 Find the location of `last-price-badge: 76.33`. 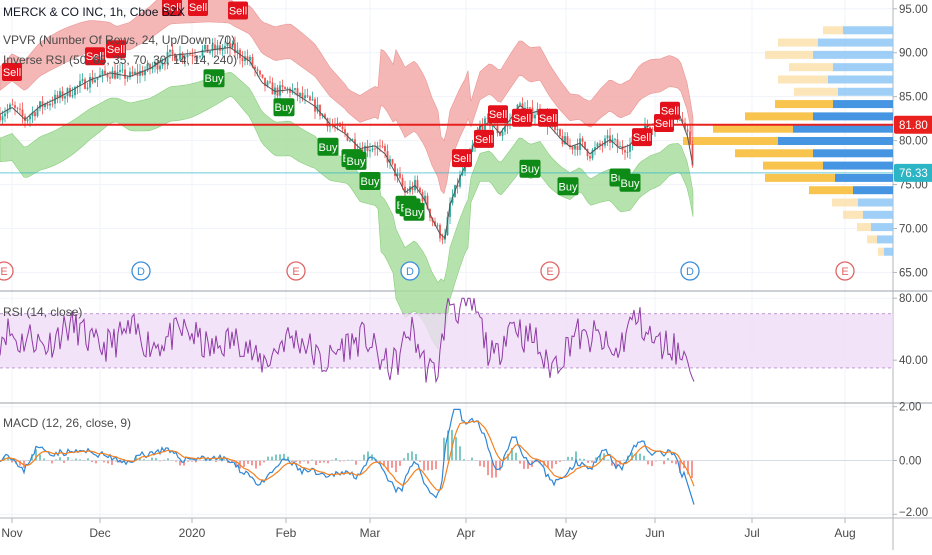

last-price-badge: 76.33 is located at coordinates (913, 173).